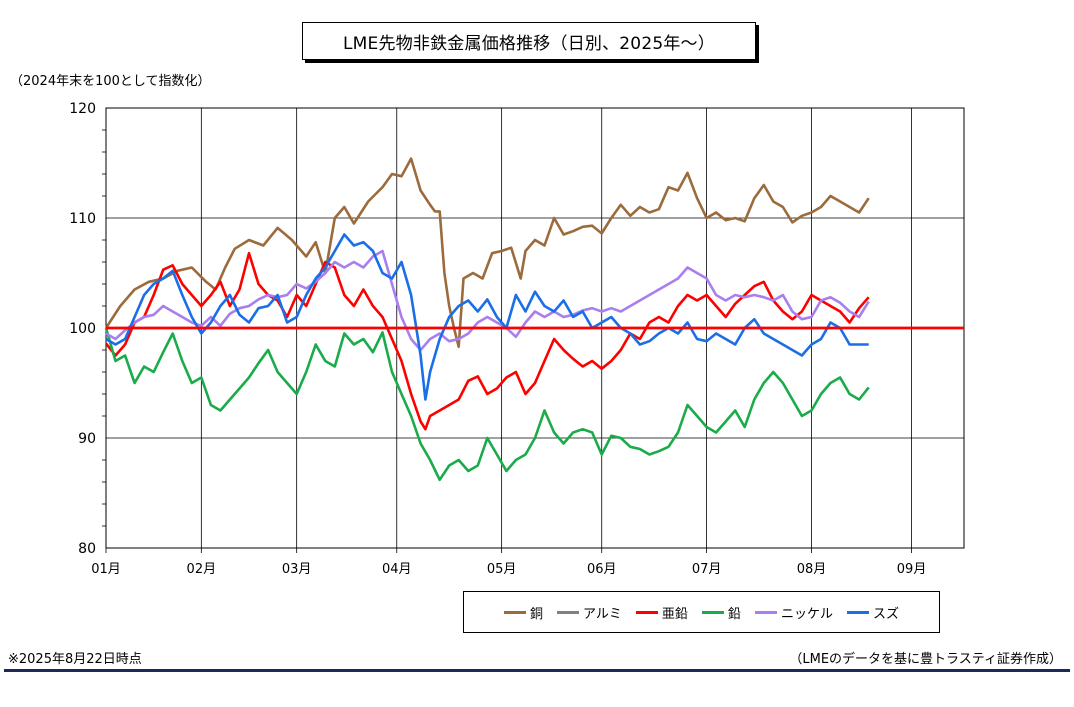 Image resolution: width=1074 pixels, height=707 pixels. Describe the element at coordinates (912, 569) in the screenshot. I see `x-tick-label: 09月` at that location.